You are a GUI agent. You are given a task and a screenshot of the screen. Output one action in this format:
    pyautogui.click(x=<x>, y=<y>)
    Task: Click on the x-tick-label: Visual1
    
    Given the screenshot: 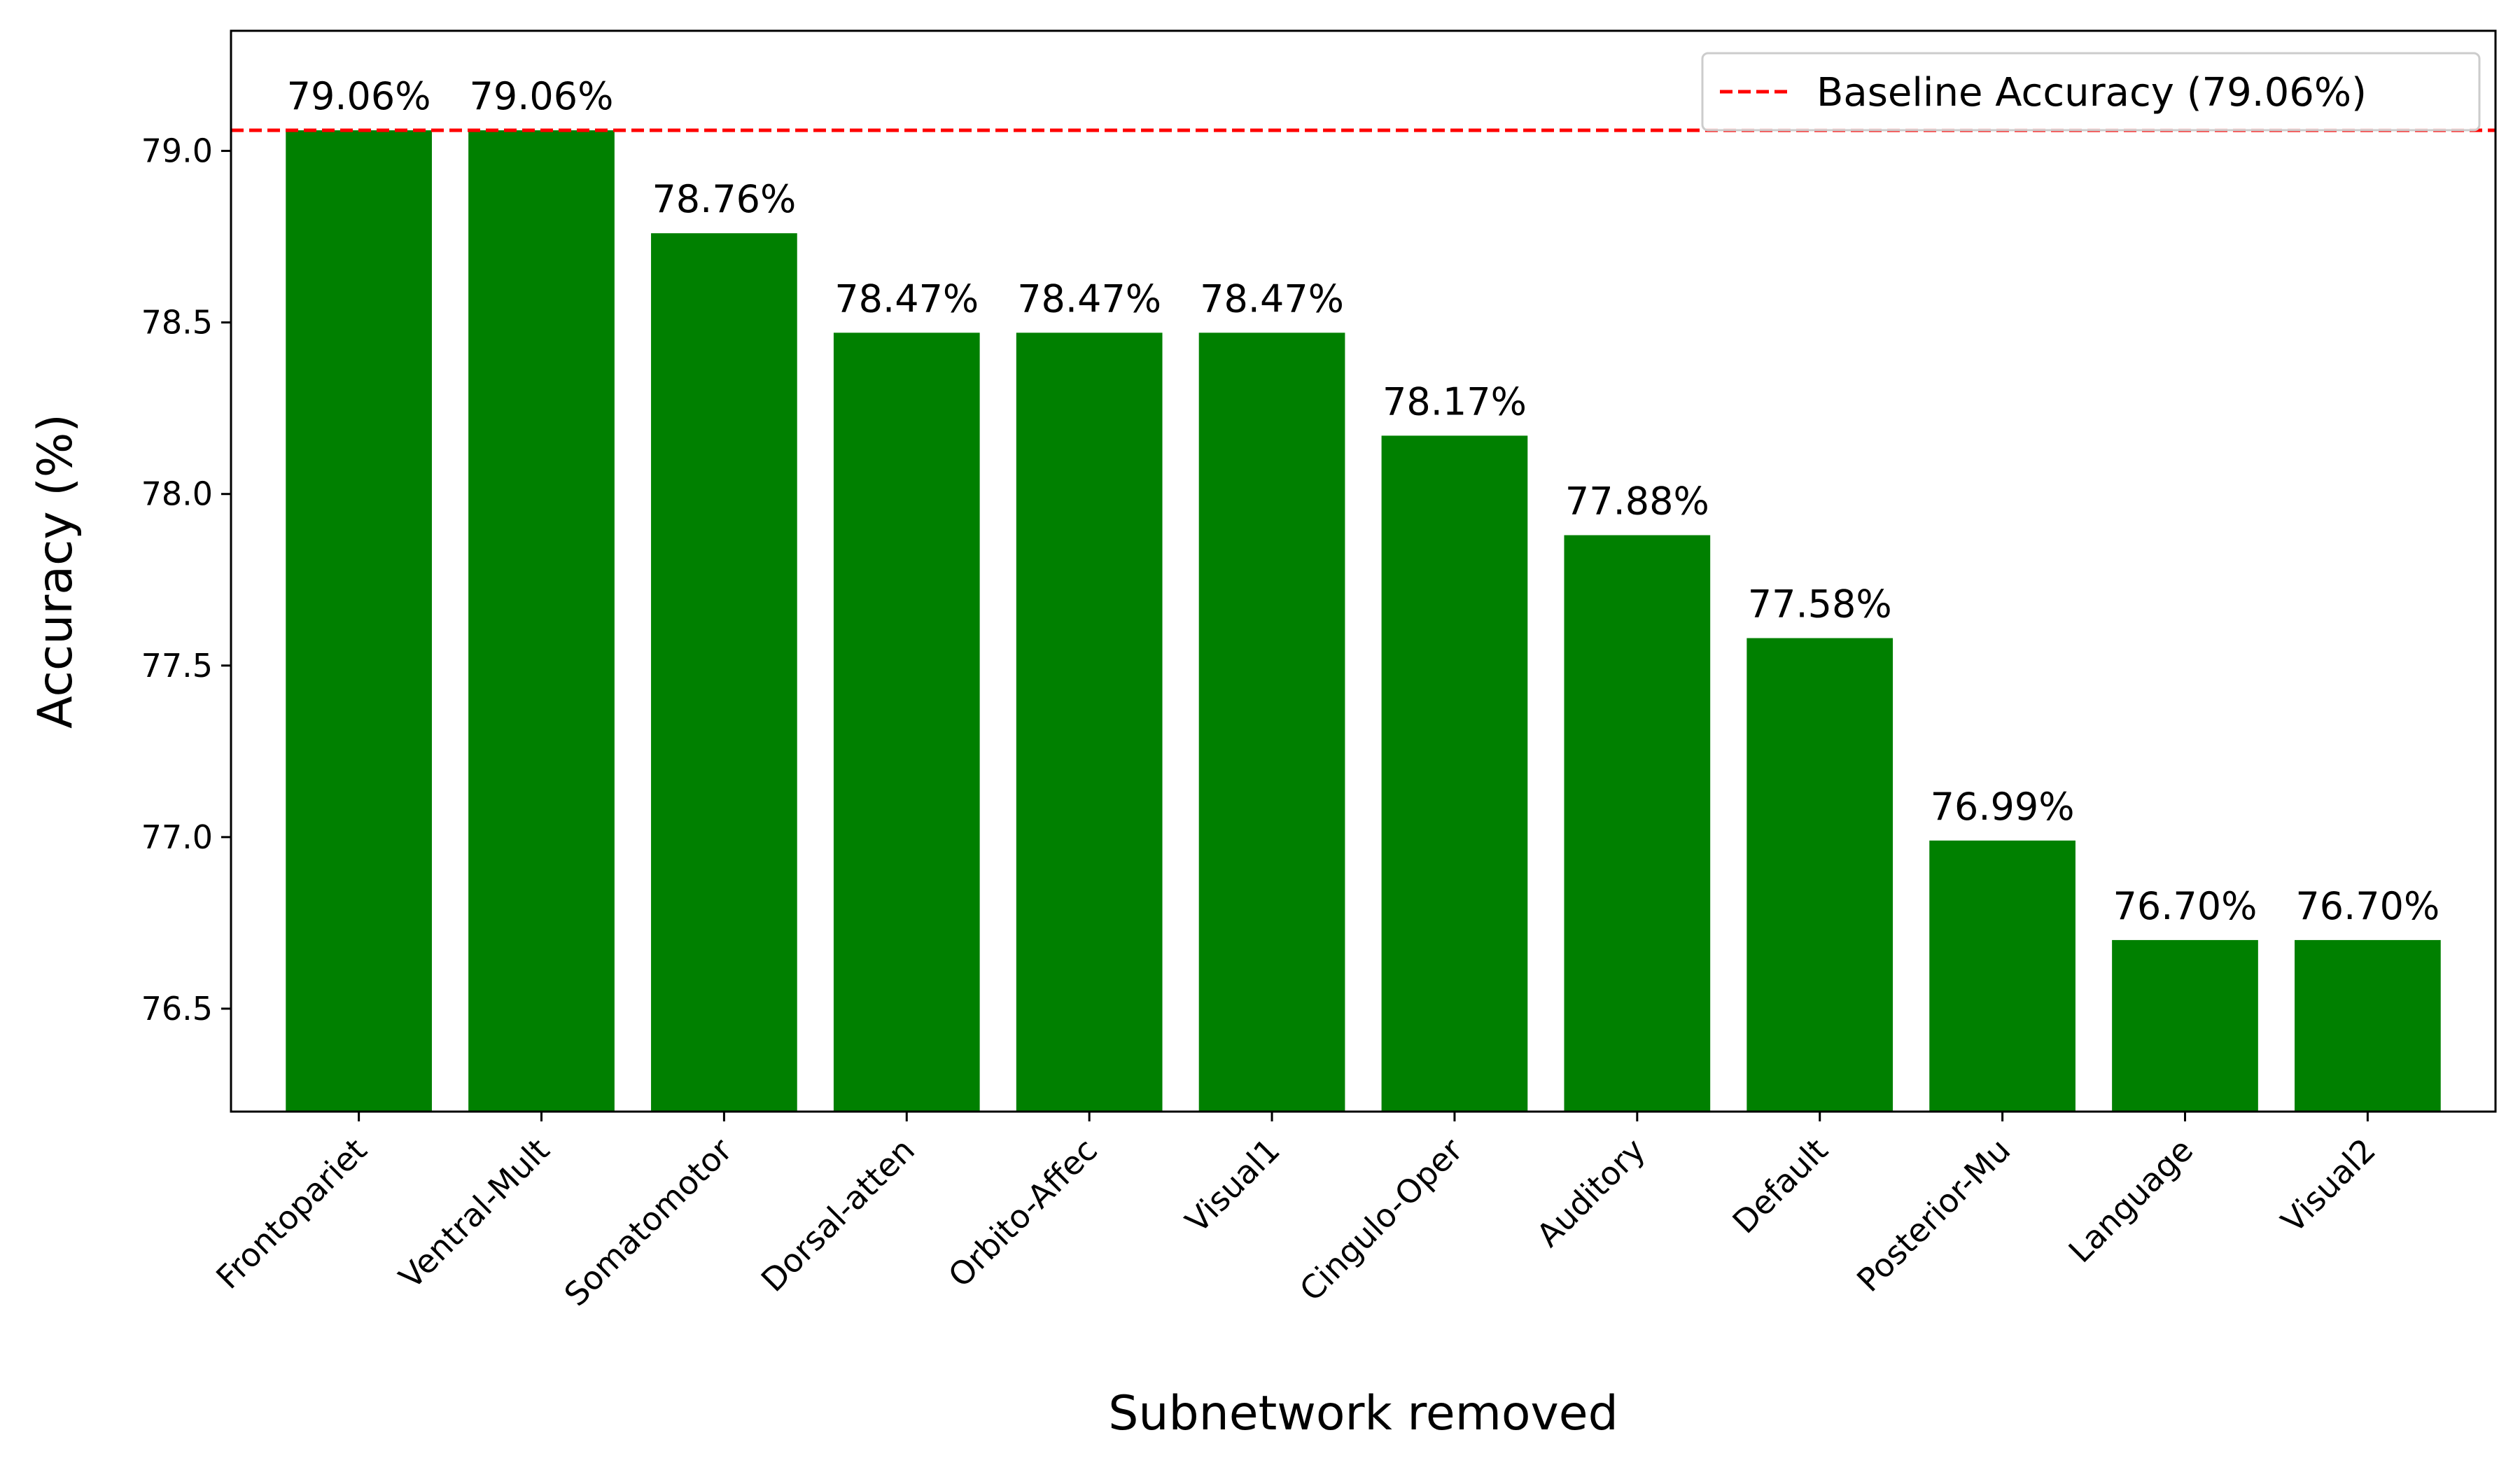 What is the action you would take?
    pyautogui.click(x=1232, y=1185)
    